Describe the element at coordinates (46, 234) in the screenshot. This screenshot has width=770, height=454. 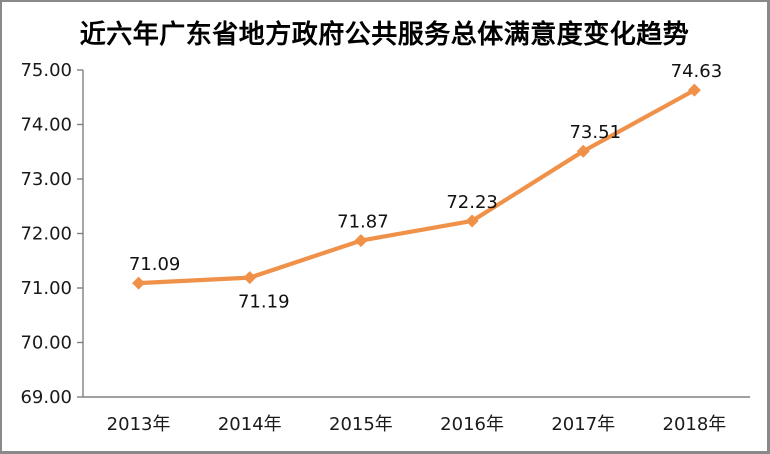
I see `y-tick-label: 72.00` at that location.